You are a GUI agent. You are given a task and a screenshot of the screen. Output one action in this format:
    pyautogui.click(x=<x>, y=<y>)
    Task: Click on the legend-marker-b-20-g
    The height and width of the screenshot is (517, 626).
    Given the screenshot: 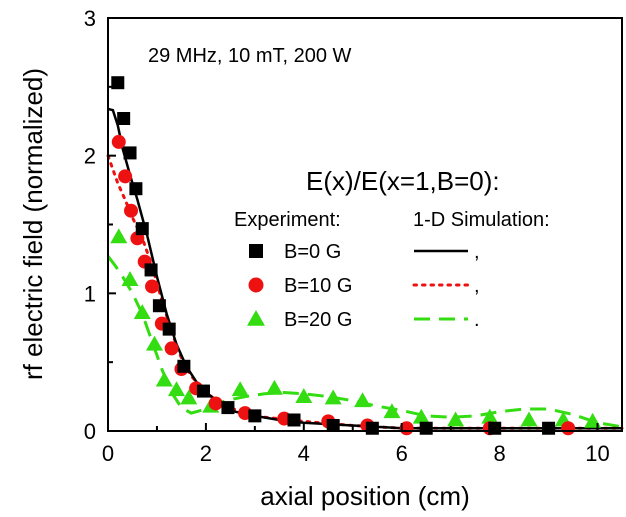 What is the action you would take?
    pyautogui.click(x=256, y=318)
    